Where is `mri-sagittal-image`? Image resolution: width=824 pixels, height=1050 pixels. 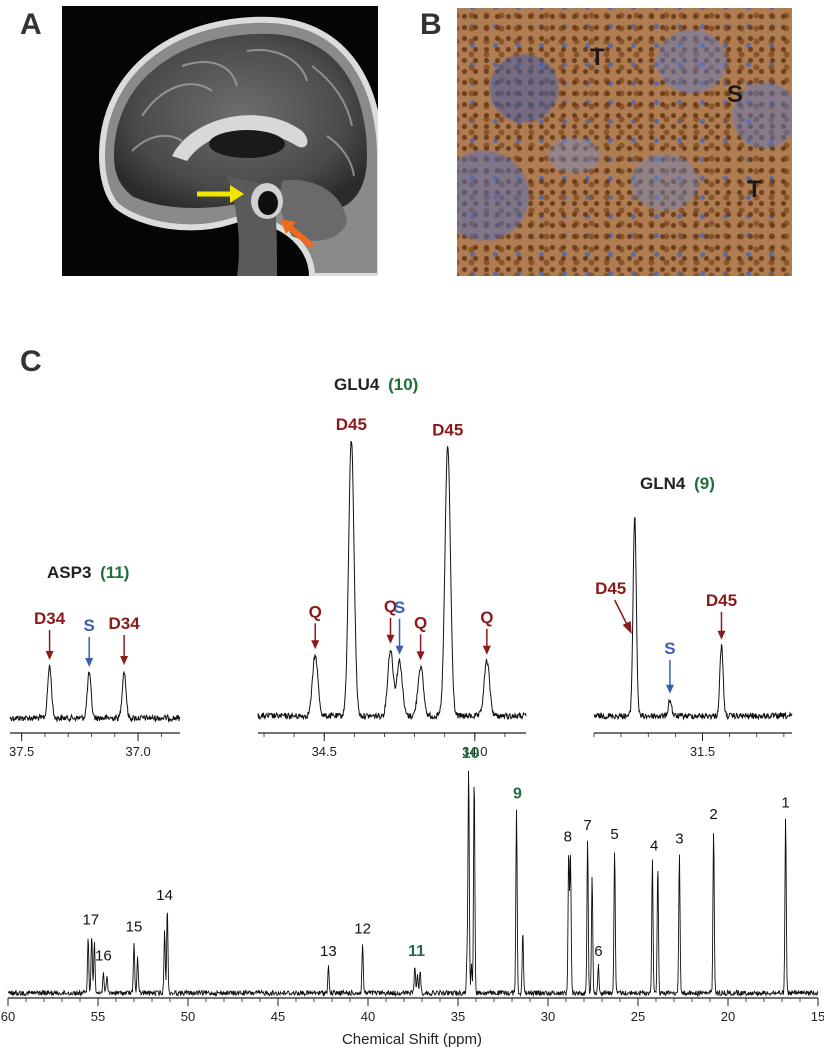
mri-sagittal-image is located at coordinates (220, 141).